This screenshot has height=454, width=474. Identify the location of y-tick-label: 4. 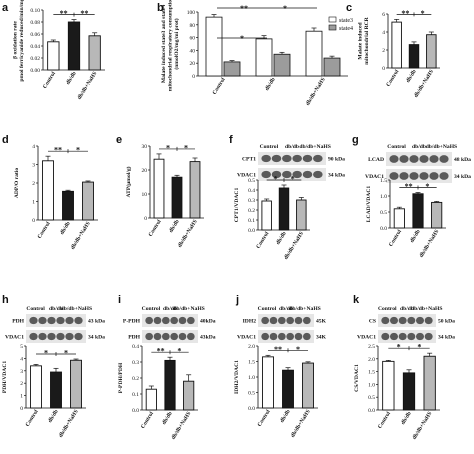
(383, 33).